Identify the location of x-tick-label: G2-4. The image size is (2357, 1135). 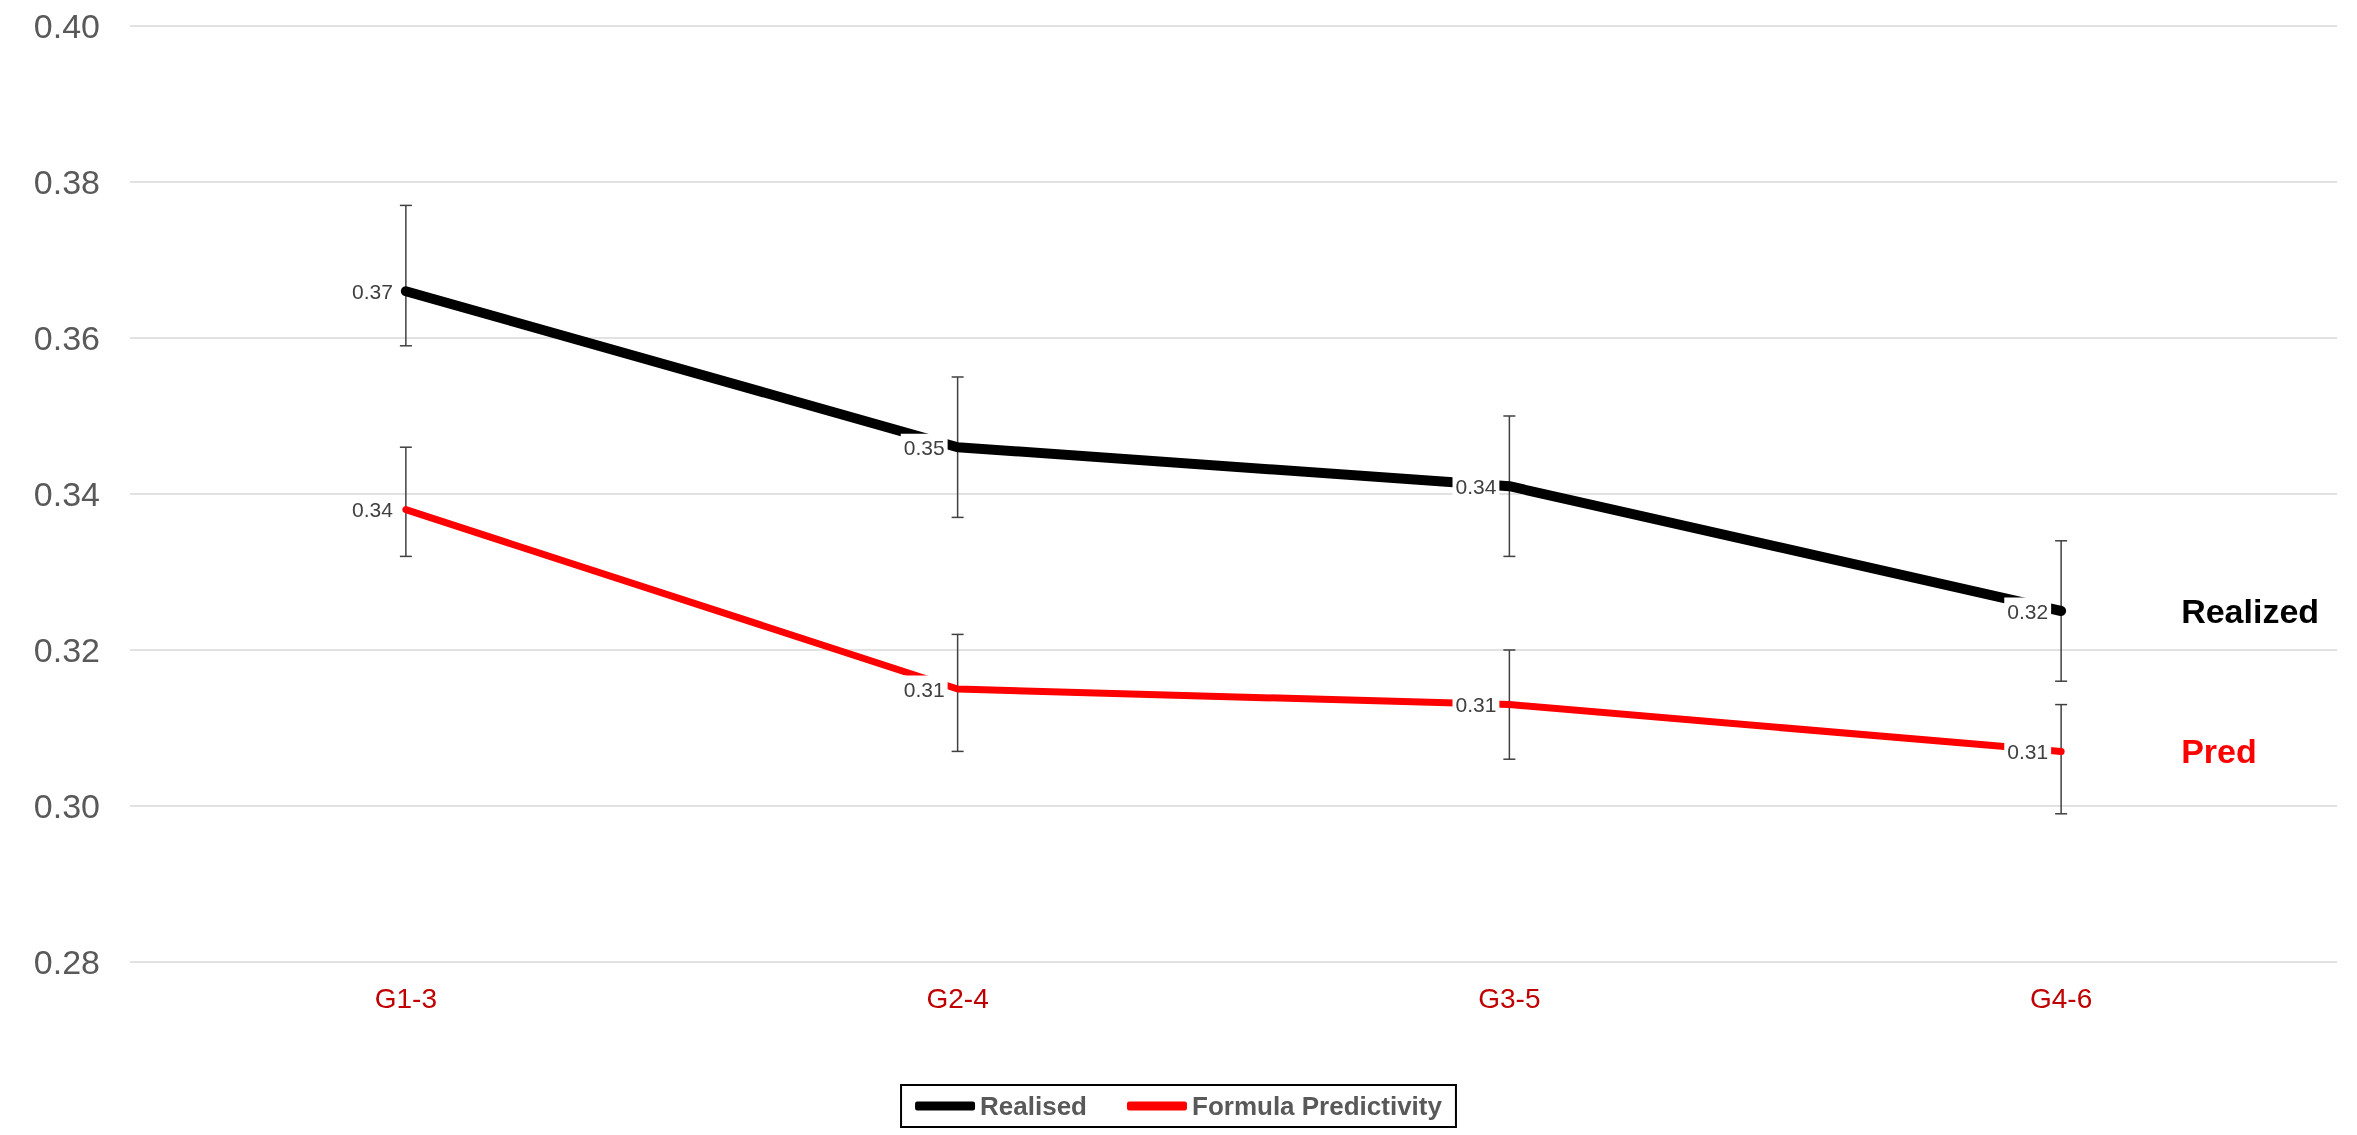
(957, 998).